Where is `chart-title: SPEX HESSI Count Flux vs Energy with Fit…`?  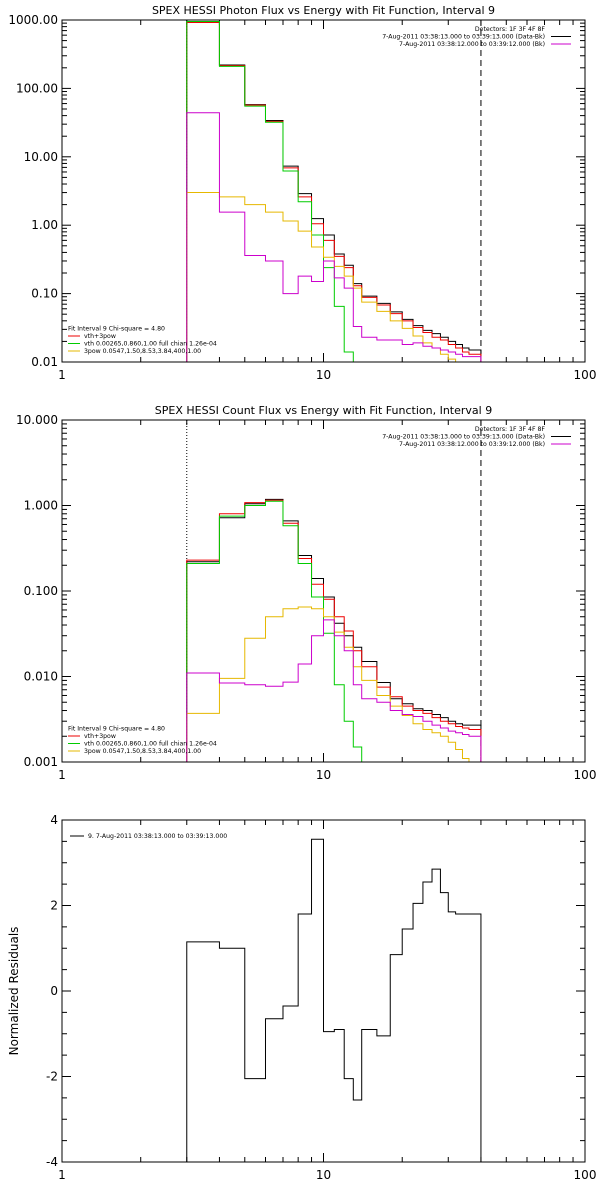
chart-title: SPEX HESSI Count Flux vs Energy with Fit… is located at coordinates (323, 410).